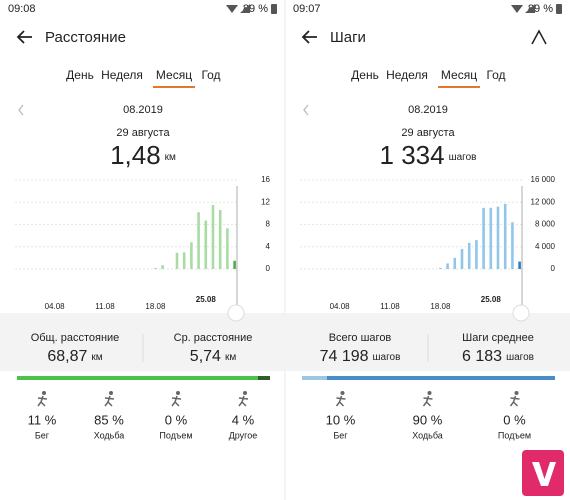 This screenshot has width=570, height=500. Describe the element at coordinates (428, 378) in the screenshot. I see `progress-track` at that location.